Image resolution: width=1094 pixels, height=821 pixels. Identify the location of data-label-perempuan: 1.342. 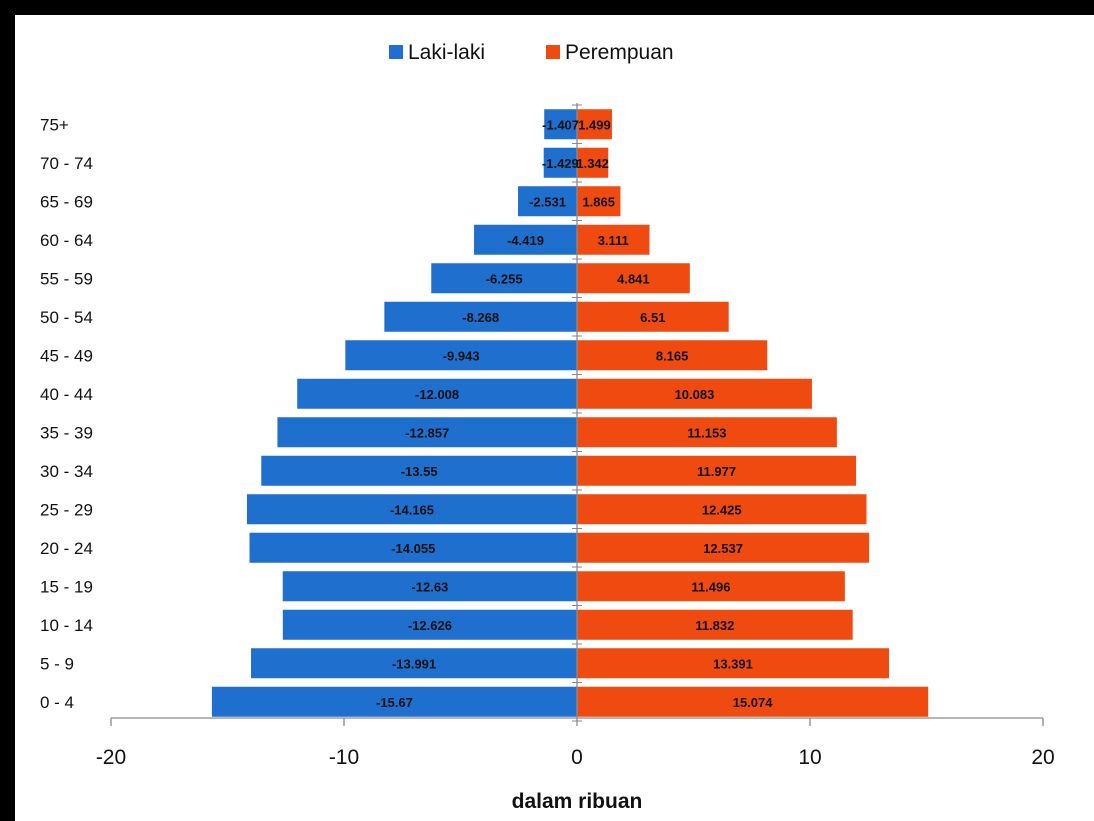
(592, 163).